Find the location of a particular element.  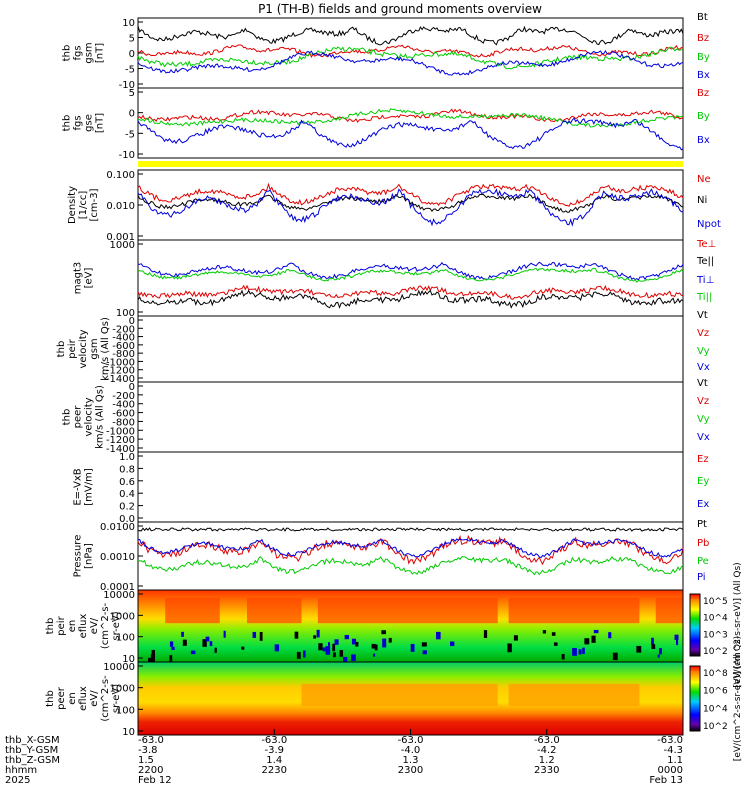

legend-Pt: Pt is located at coordinates (702, 524).